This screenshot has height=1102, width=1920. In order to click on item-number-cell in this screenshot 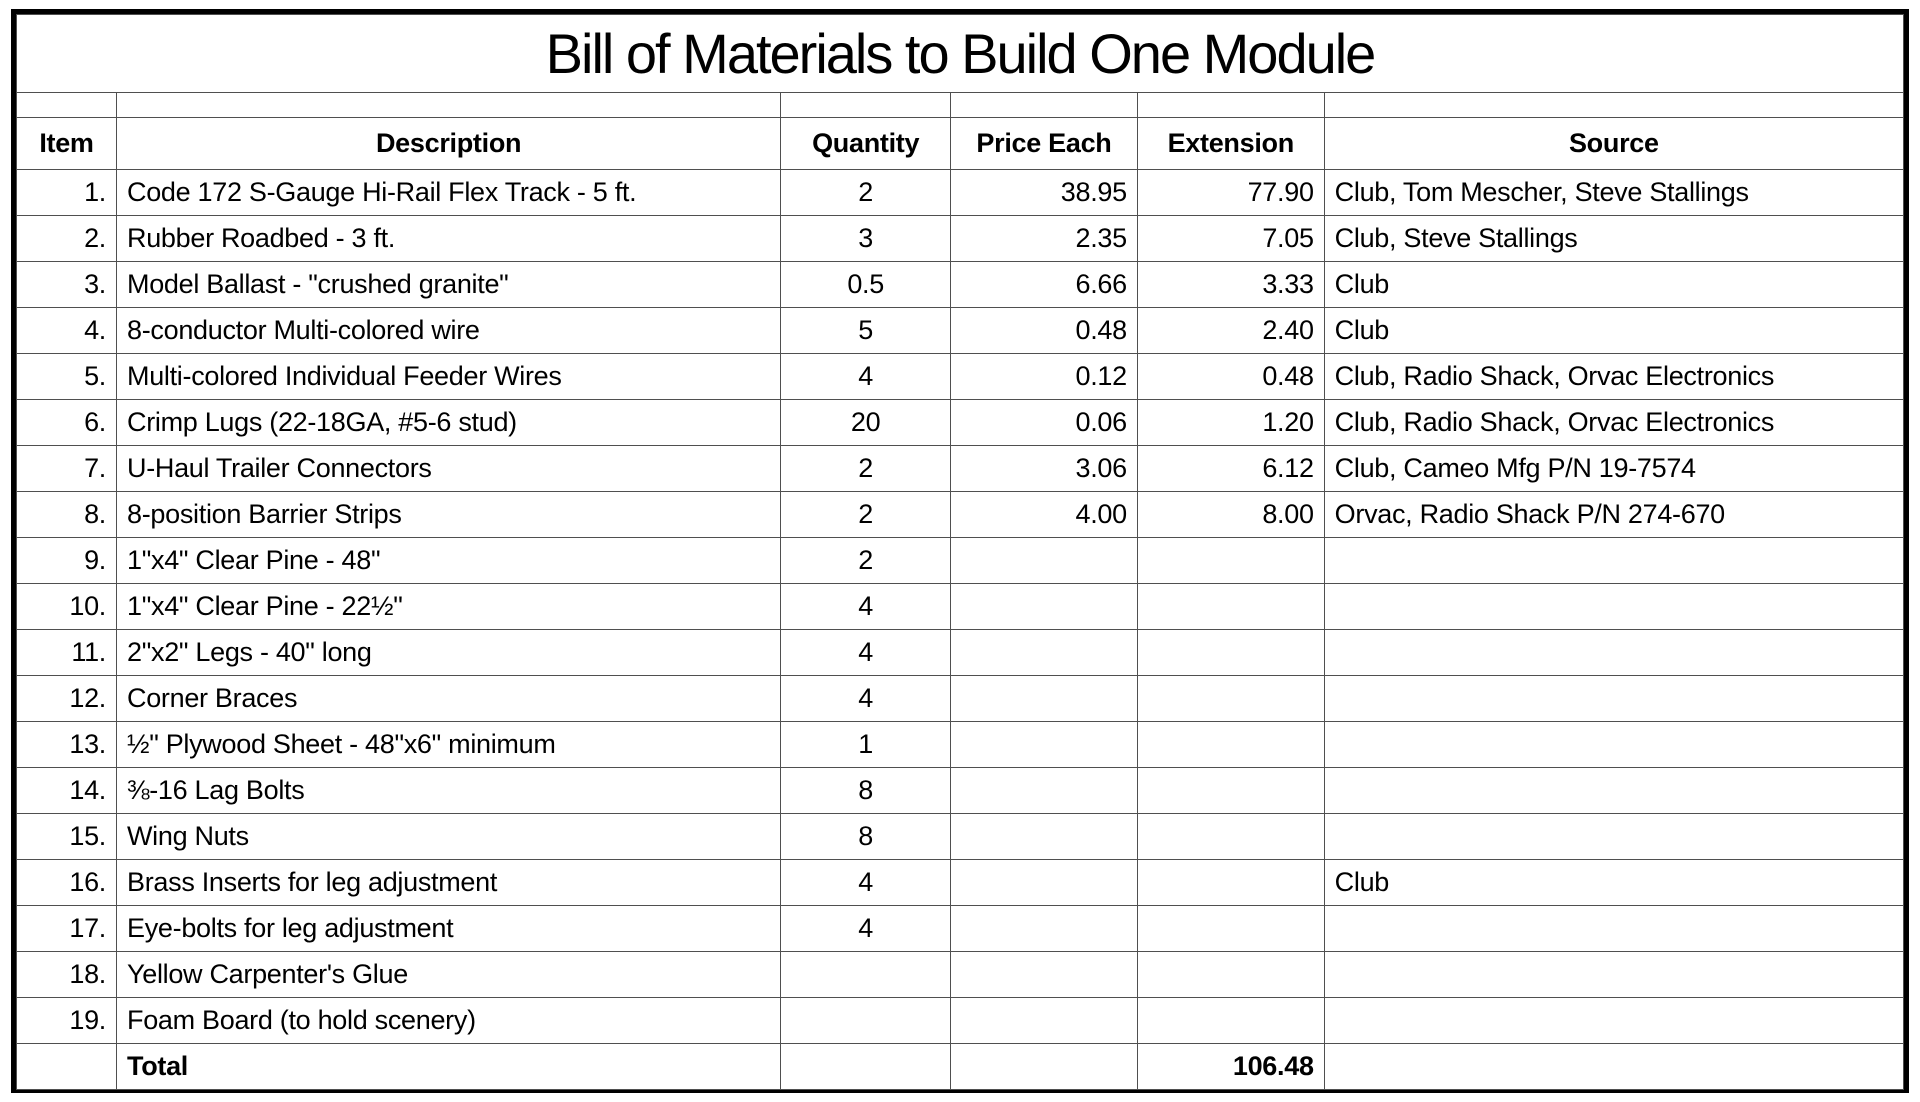, I will do `click(66, 1066)`.